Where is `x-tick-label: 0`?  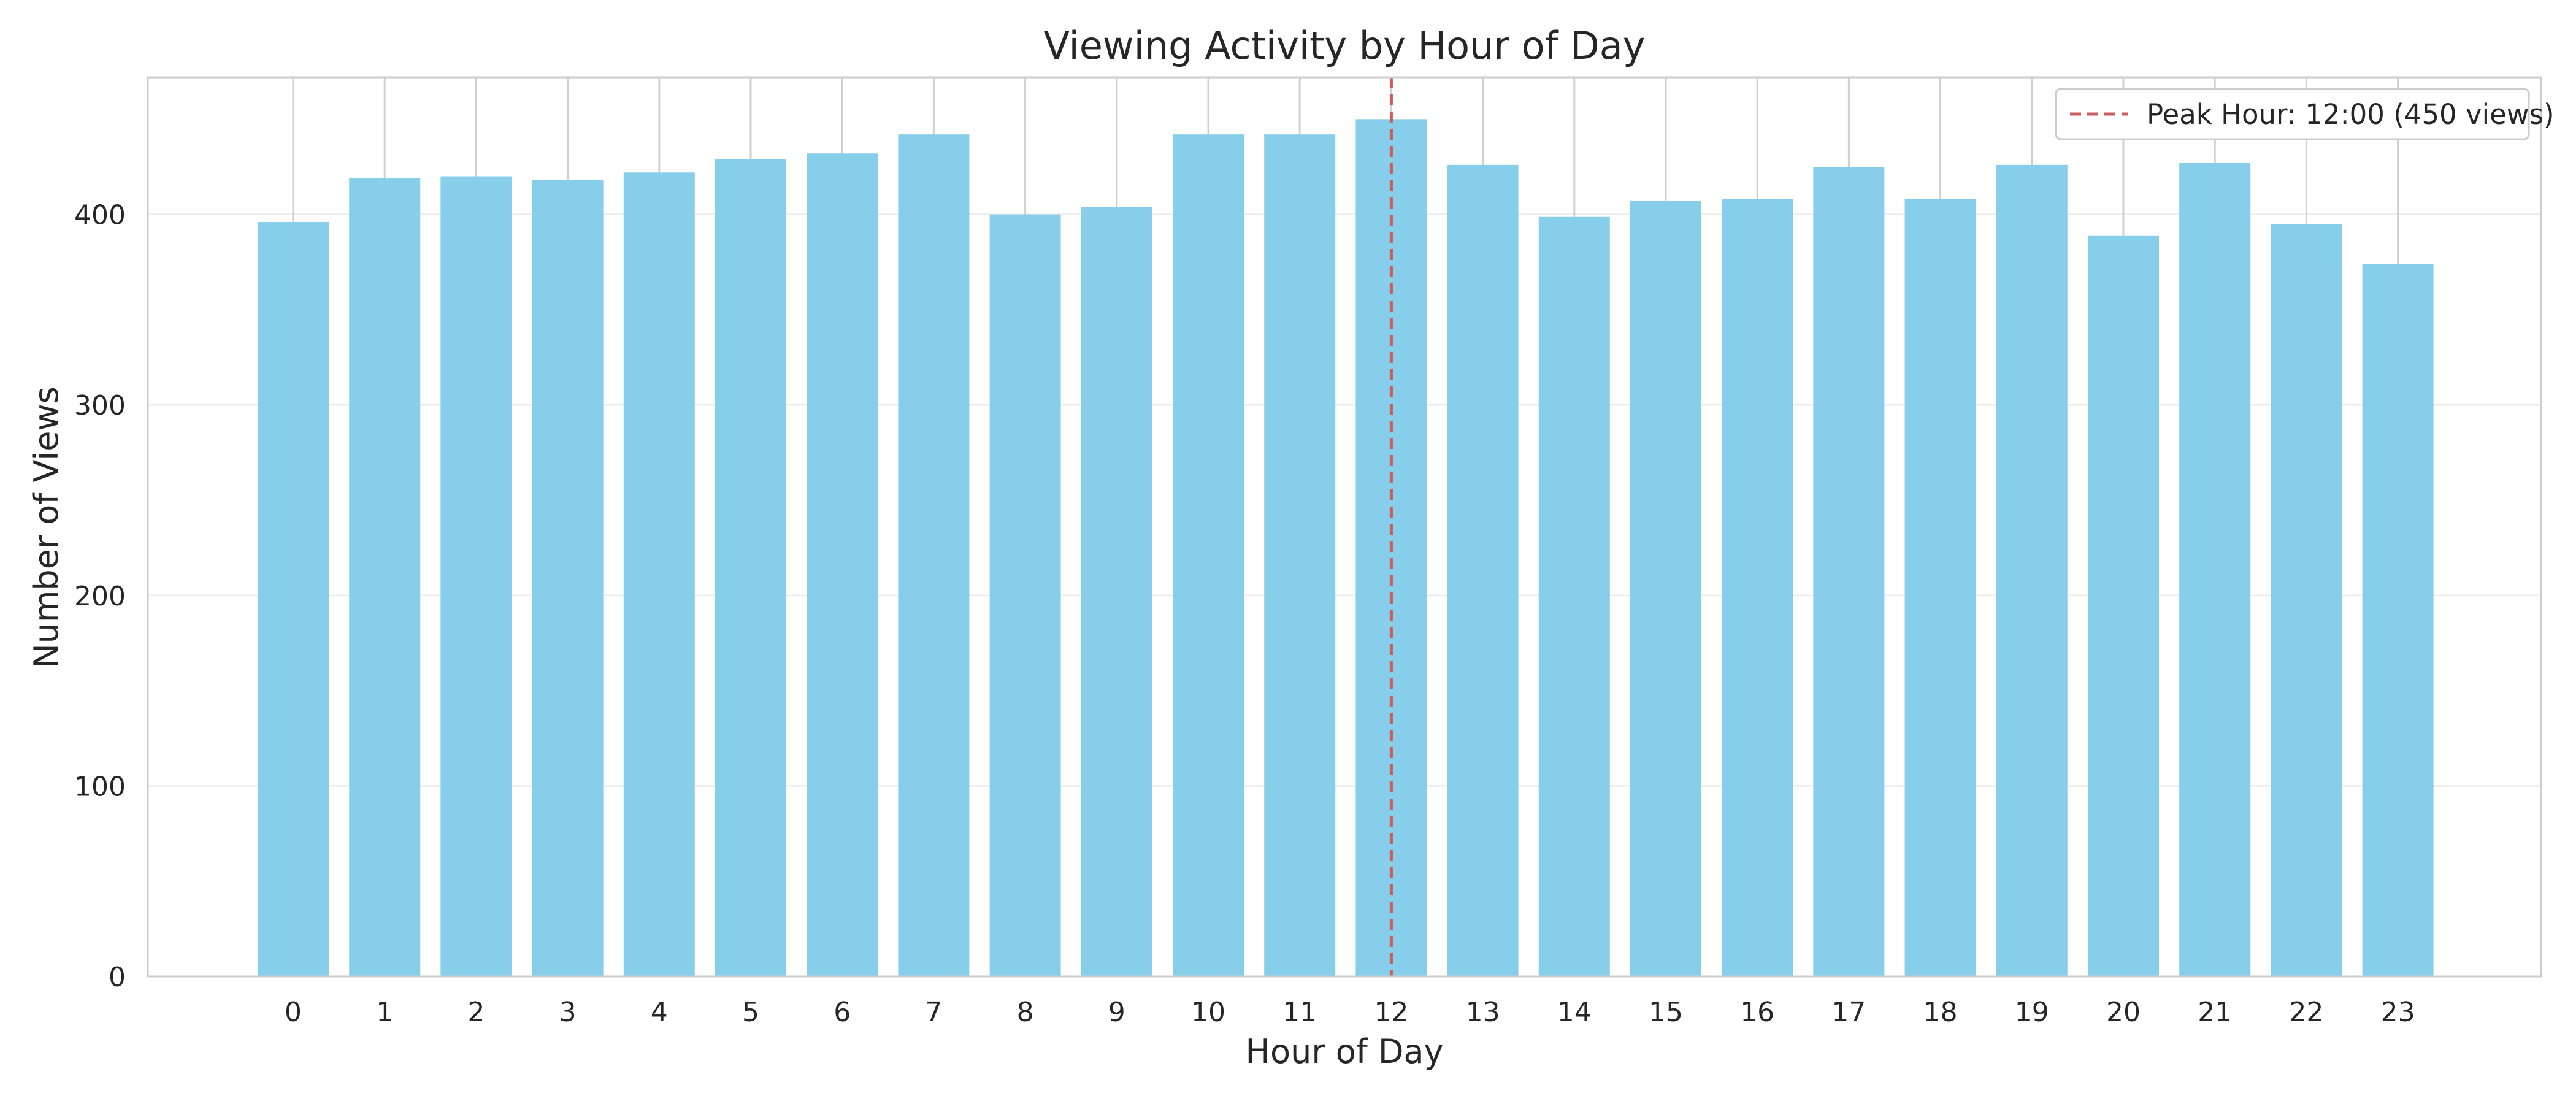
x-tick-label: 0 is located at coordinates (293, 1012).